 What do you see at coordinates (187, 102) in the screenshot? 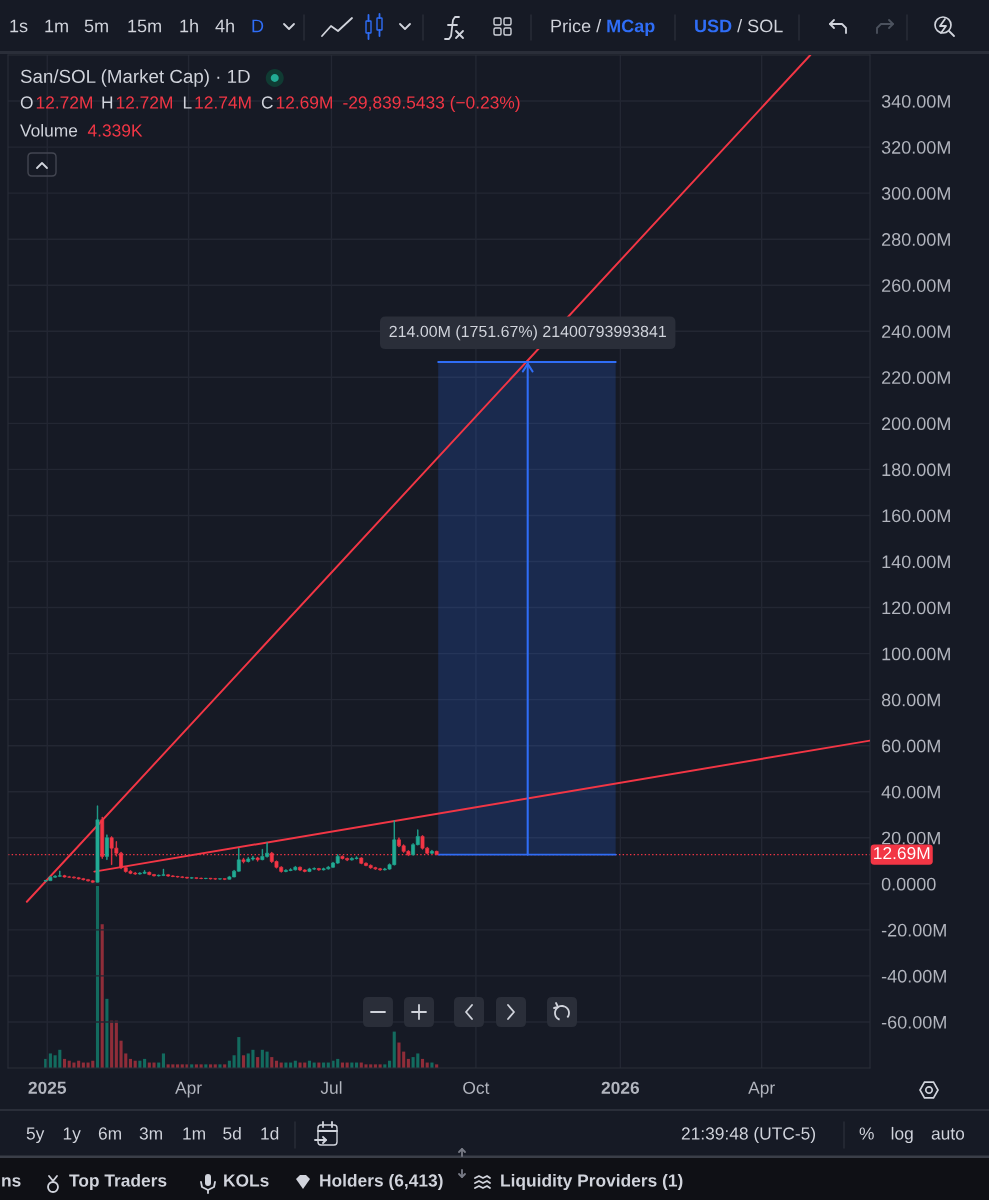
I see `annotation: L` at bounding box center [187, 102].